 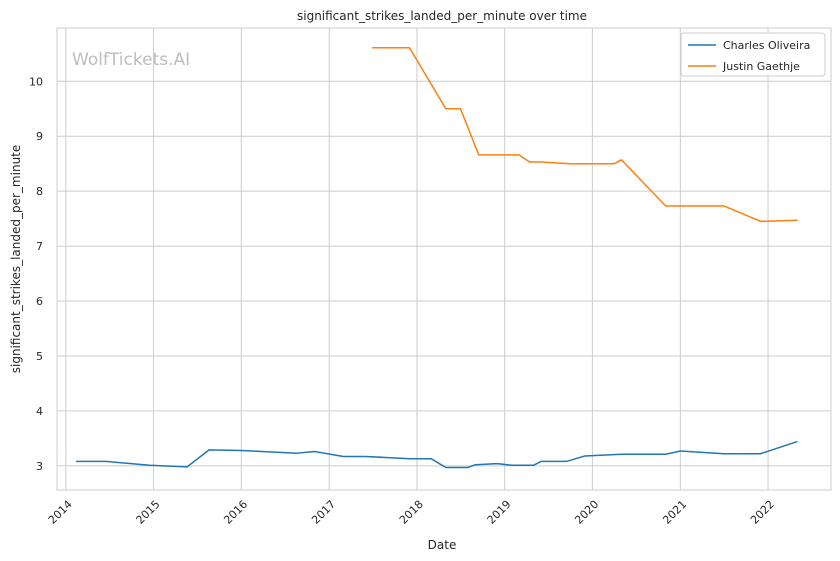 What do you see at coordinates (39, 136) in the screenshot?
I see `y-tick-label: 9` at bounding box center [39, 136].